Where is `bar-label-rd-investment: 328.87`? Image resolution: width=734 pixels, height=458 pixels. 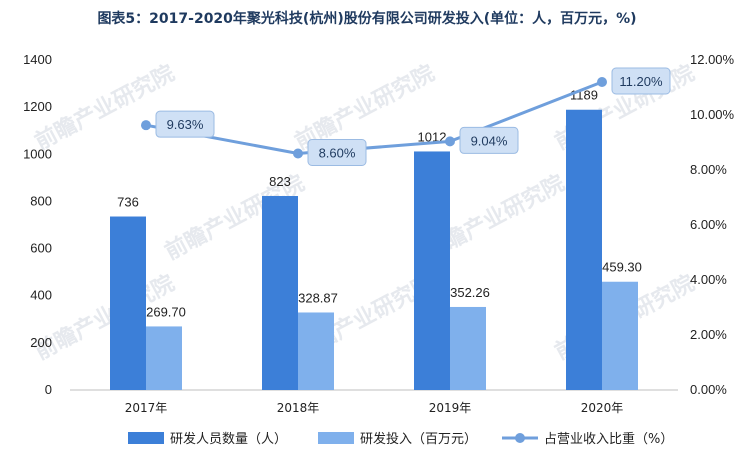 bar-label-rd-investment: 328.87 is located at coordinates (318, 297).